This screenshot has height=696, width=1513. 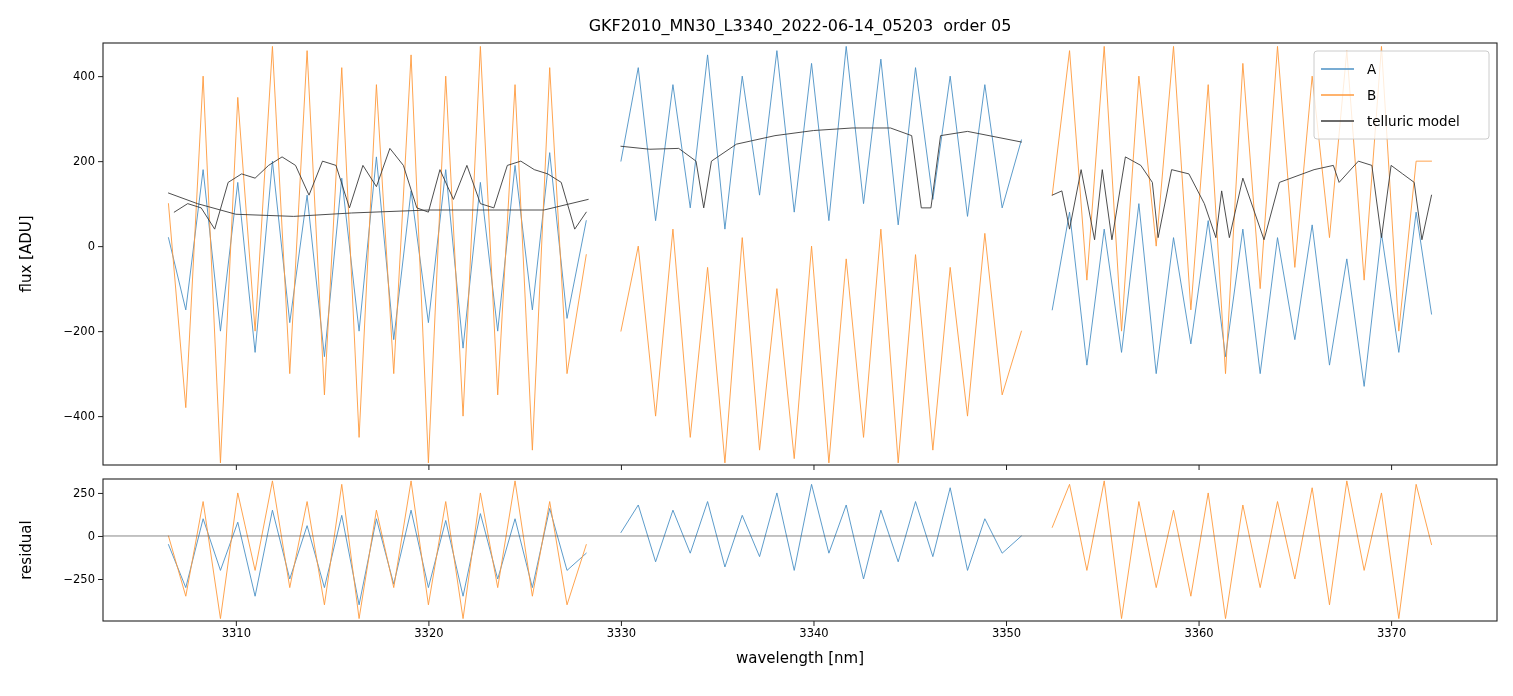 I want to click on legend-label: telluric model, so click(x=1413, y=121).